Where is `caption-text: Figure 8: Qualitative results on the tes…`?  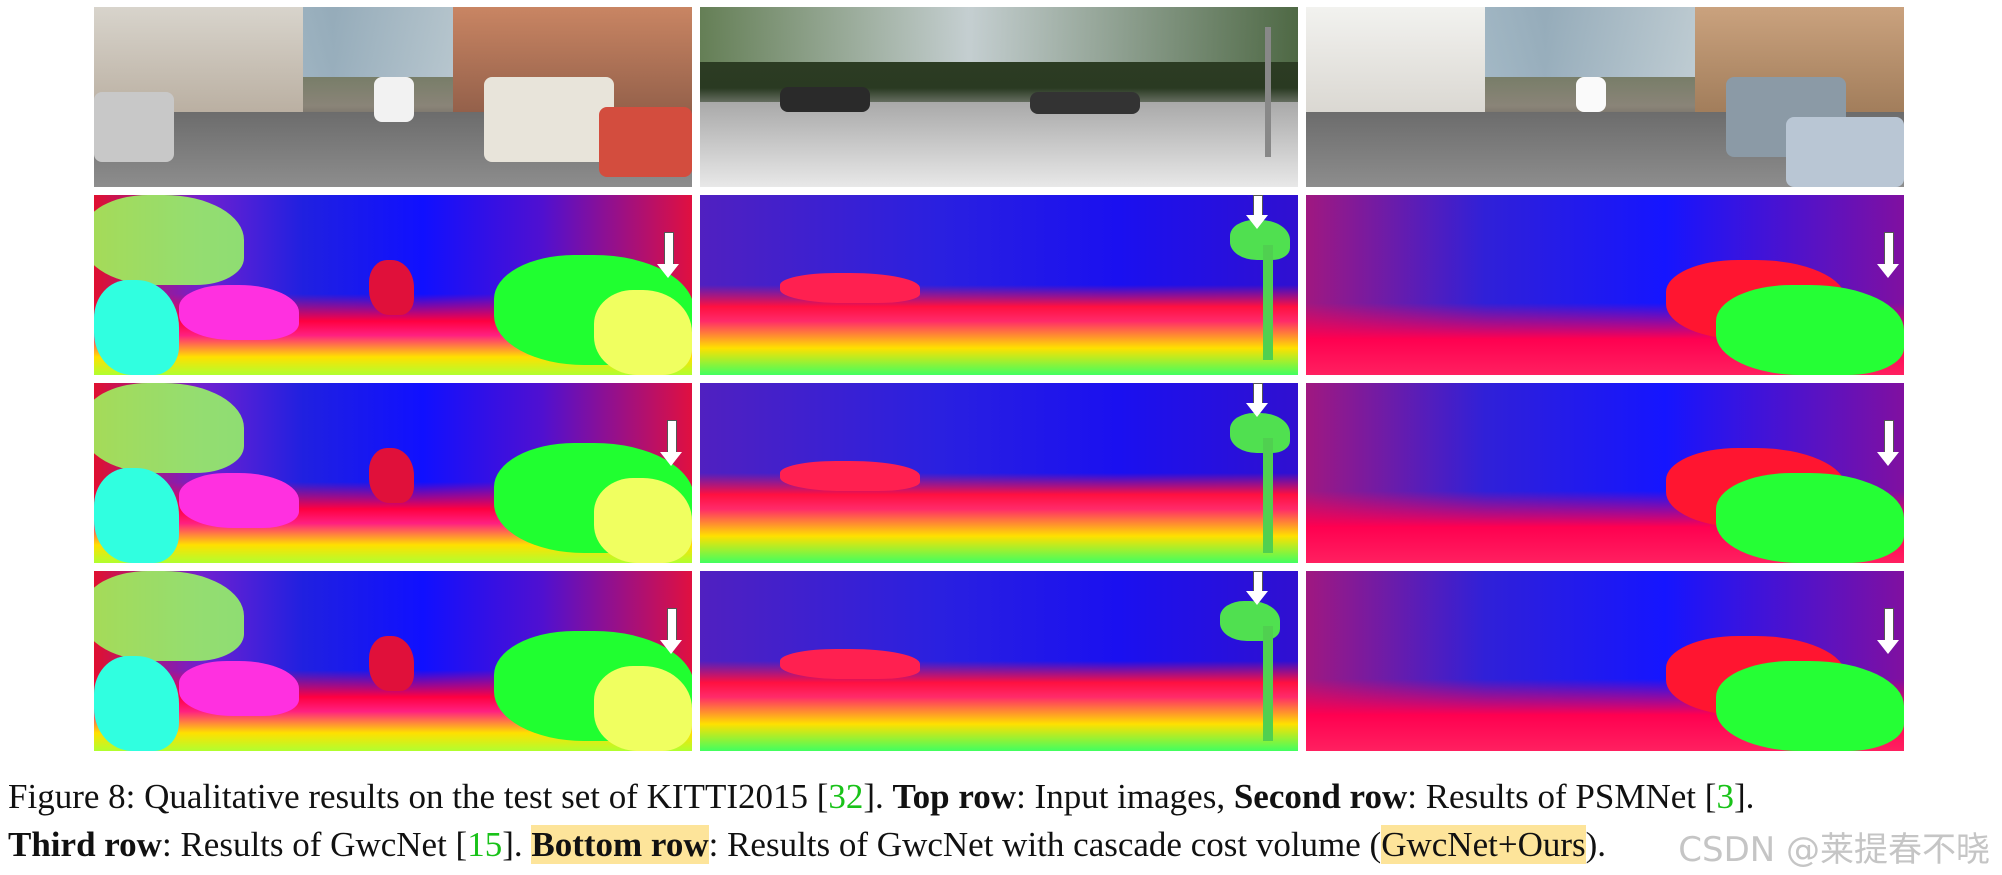
caption-text: Figure 8: Qualitative results on the tes… is located at coordinates (418, 796).